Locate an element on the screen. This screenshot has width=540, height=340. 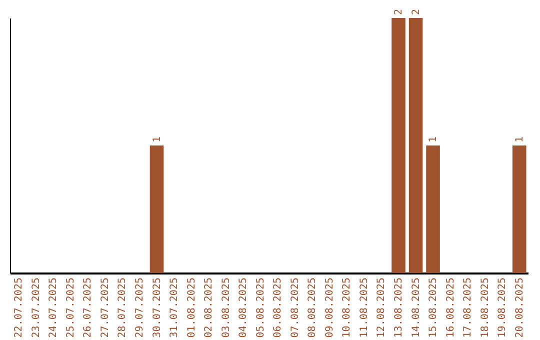
x-tick-label: 10.08.2025 is located at coordinates (347, 308).